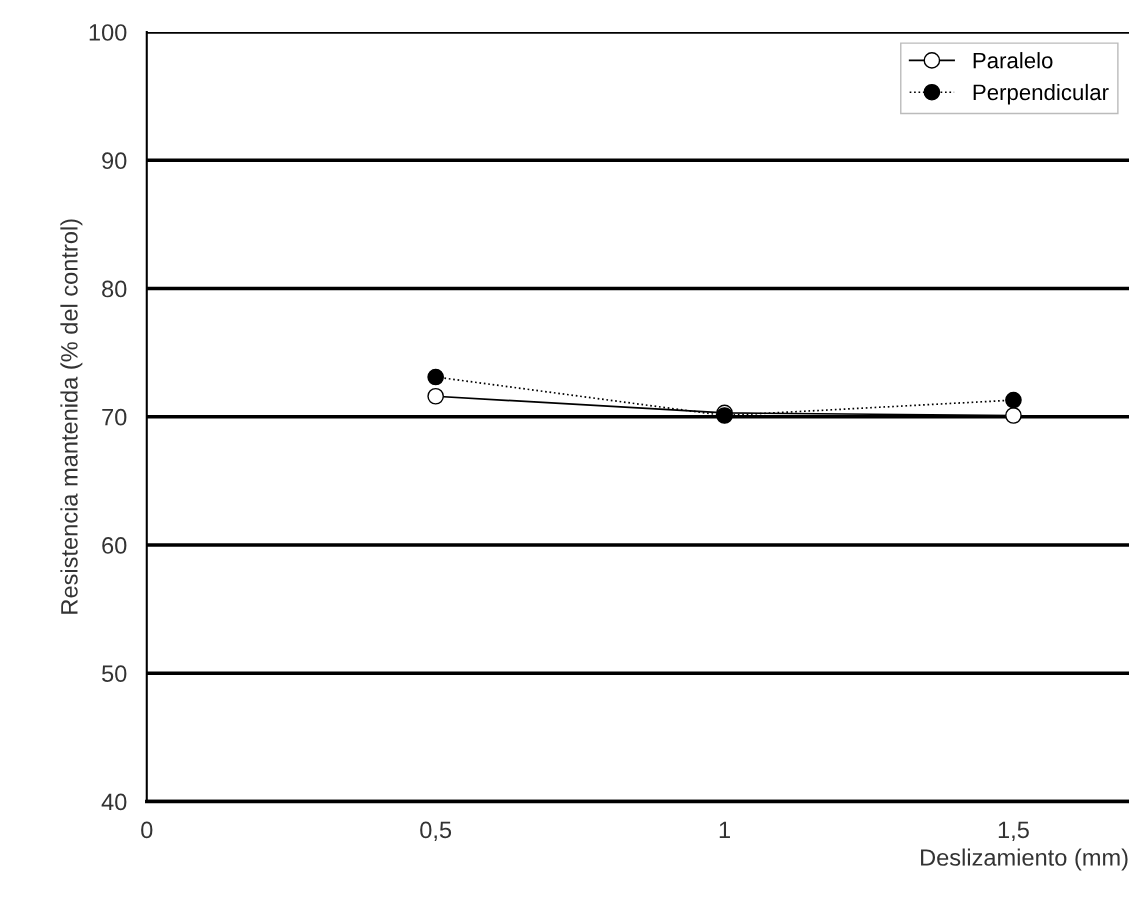  What do you see at coordinates (114, 417) in the screenshot?
I see `y-tick-label: 70` at bounding box center [114, 417].